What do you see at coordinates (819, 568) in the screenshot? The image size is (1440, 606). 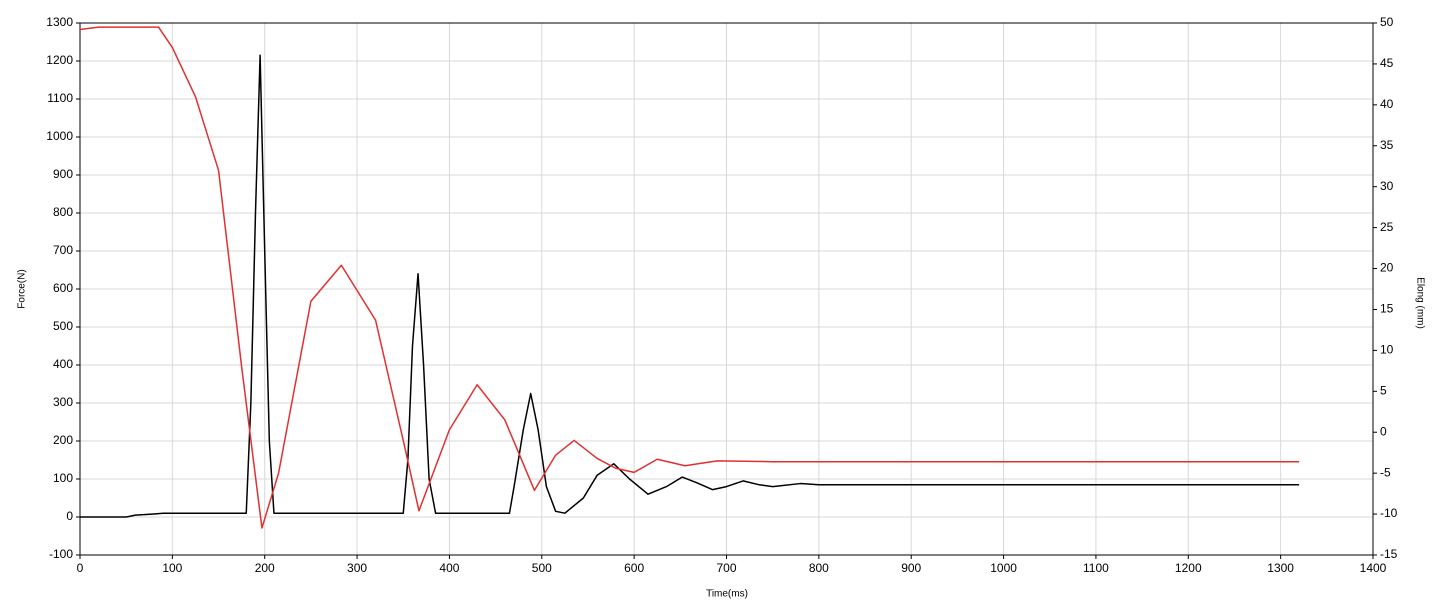 I see `x-tick-label: 800` at bounding box center [819, 568].